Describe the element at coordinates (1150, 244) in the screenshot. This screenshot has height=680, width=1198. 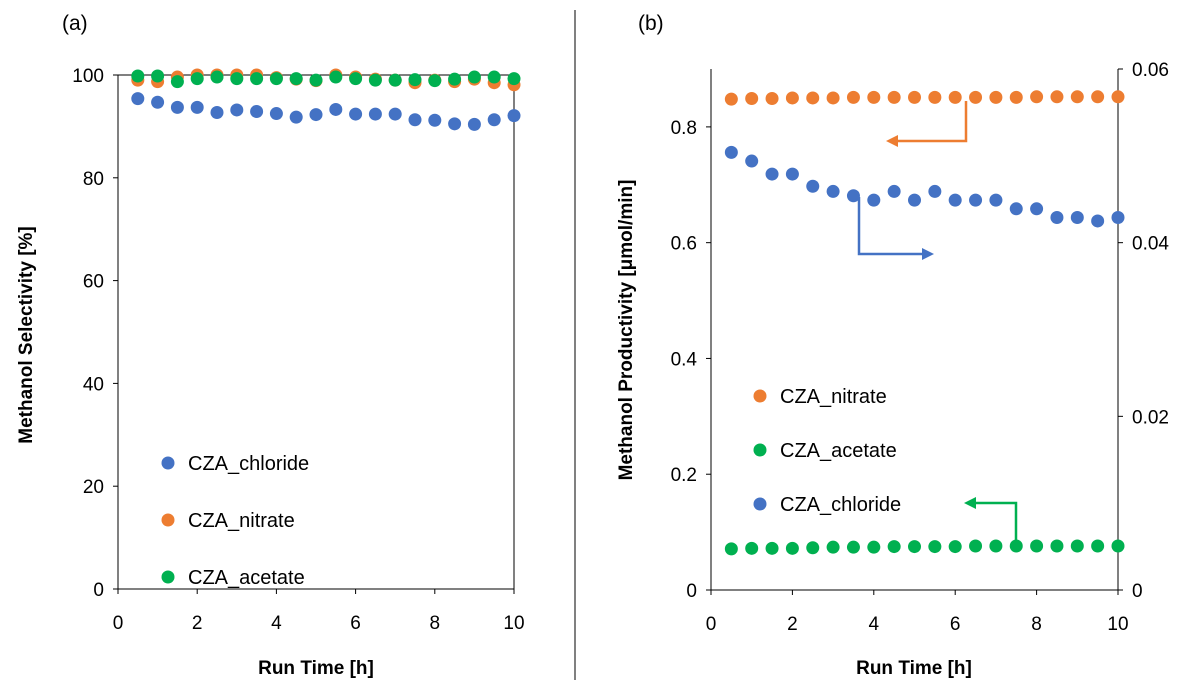
I see `y2-tick-label: 0.04` at that location.